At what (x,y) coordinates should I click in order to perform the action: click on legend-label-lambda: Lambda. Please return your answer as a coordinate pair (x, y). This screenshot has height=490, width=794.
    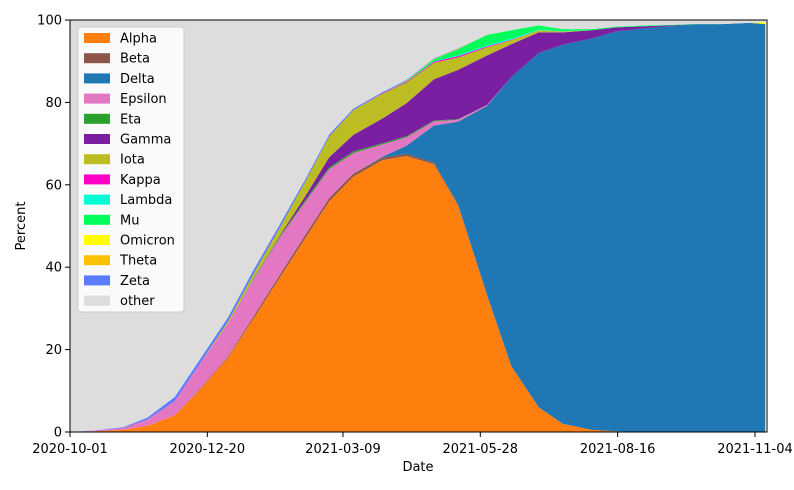
    Looking at the image, I should click on (146, 200).